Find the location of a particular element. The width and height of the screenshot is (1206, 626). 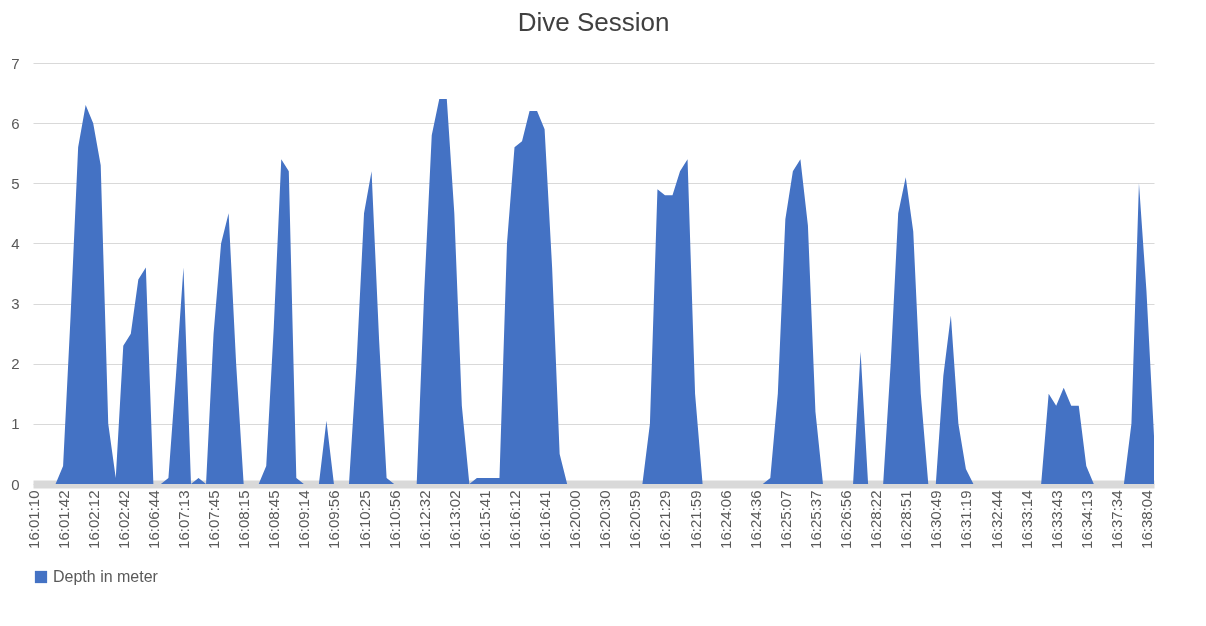

x-tick-label: 16:16:41 is located at coordinates (545, 519).